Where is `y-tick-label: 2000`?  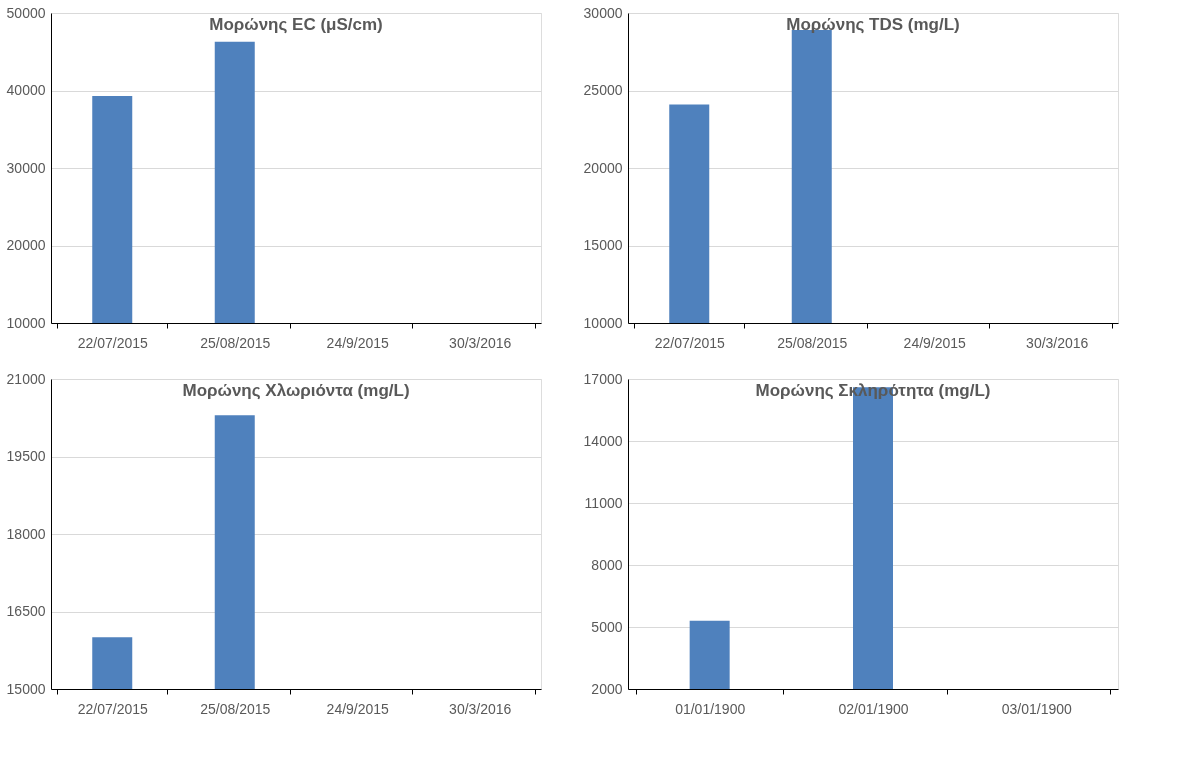
y-tick-label: 2000 is located at coordinates (607, 688).